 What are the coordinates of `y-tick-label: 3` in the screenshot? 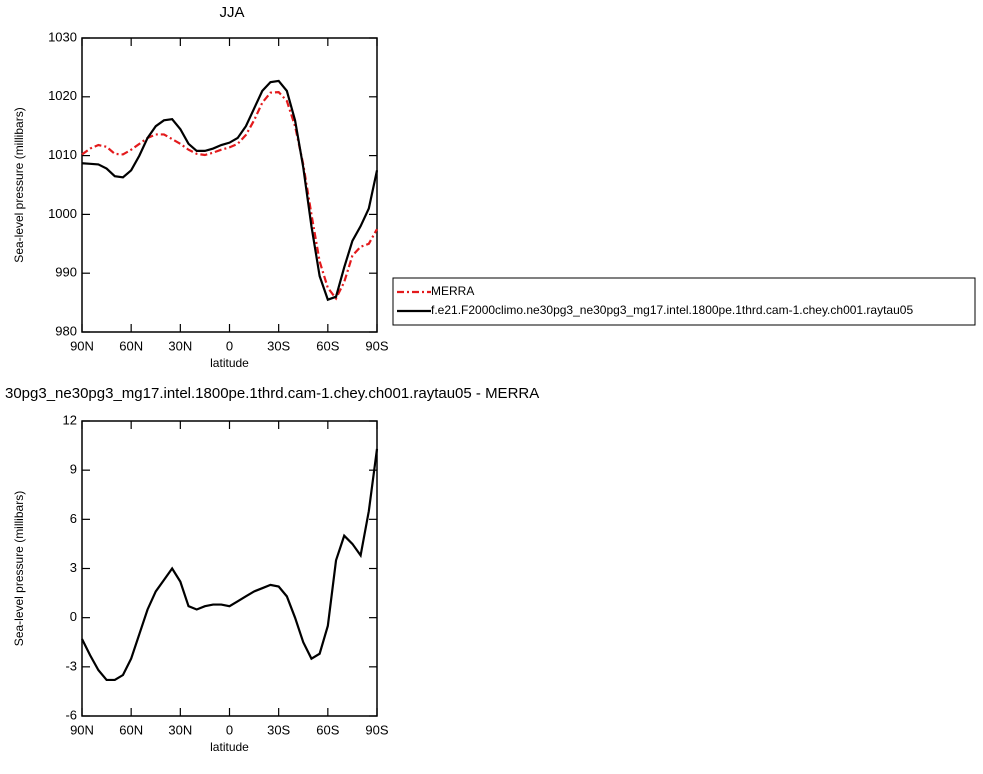 It's located at (73, 567).